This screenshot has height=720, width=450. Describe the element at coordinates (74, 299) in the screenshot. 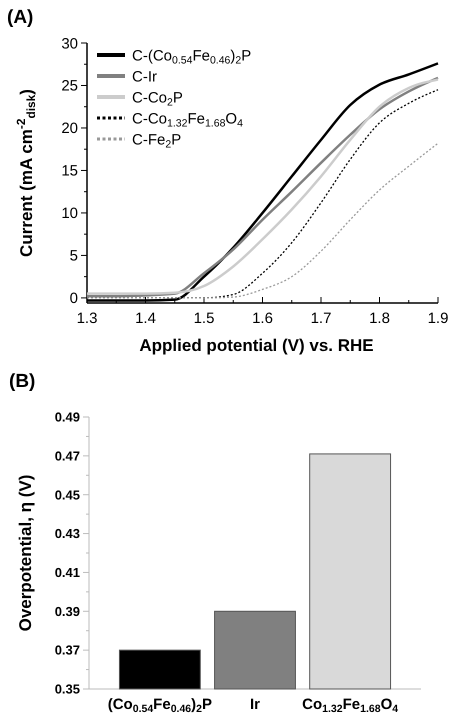

I see `y-tick-label: 0` at that location.